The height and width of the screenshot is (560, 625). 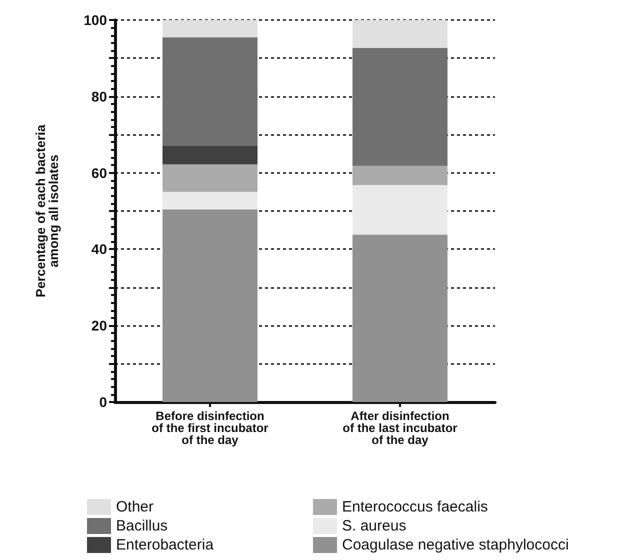 What do you see at coordinates (47, 211) in the screenshot?
I see `y-axis-title: Percentage of each bacteria among all isolates` at bounding box center [47, 211].